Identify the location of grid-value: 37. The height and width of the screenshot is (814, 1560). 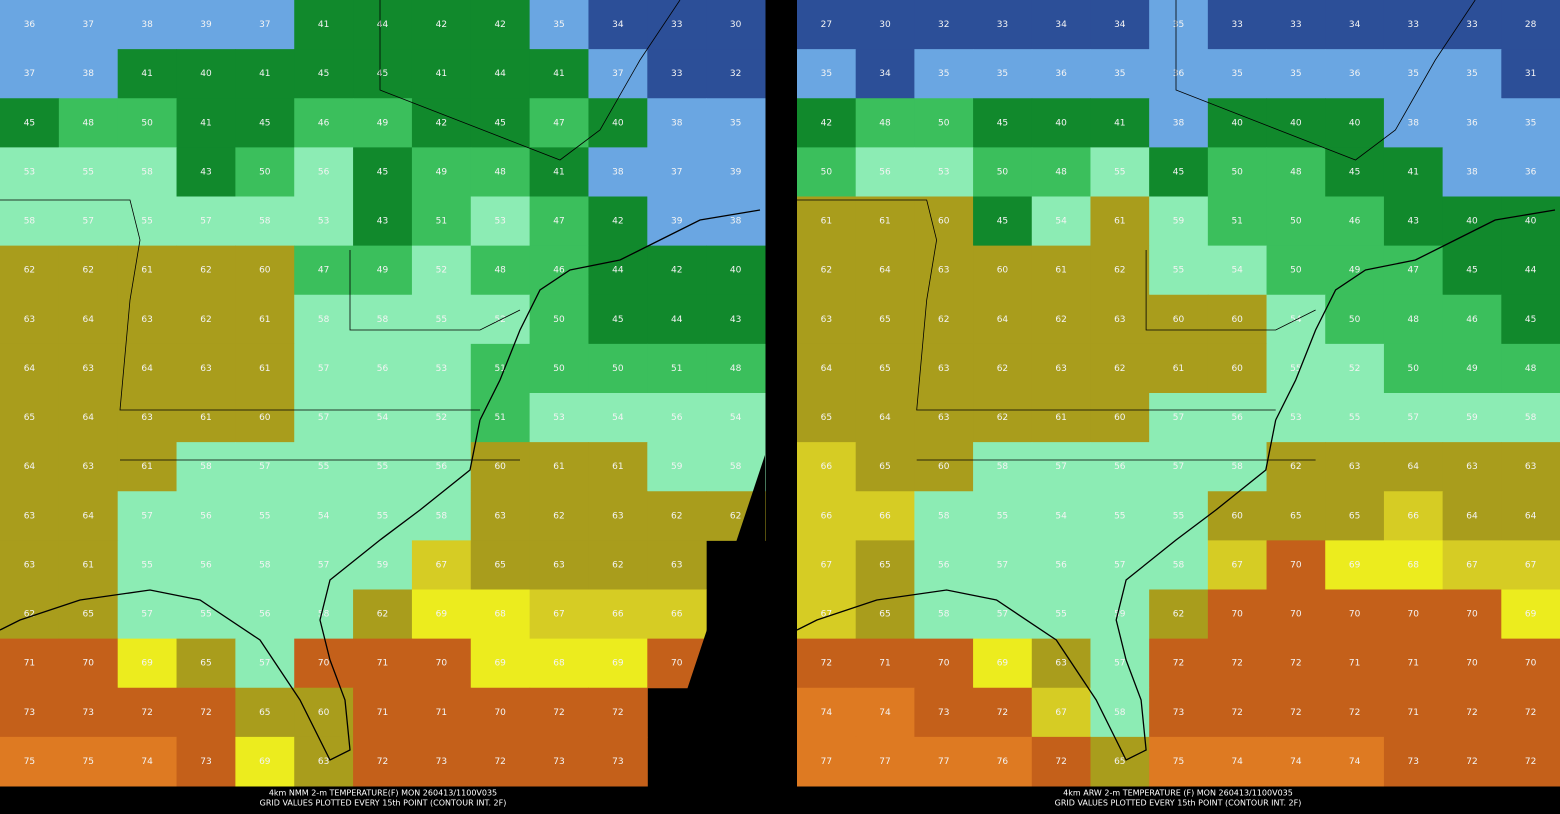
(617, 74).